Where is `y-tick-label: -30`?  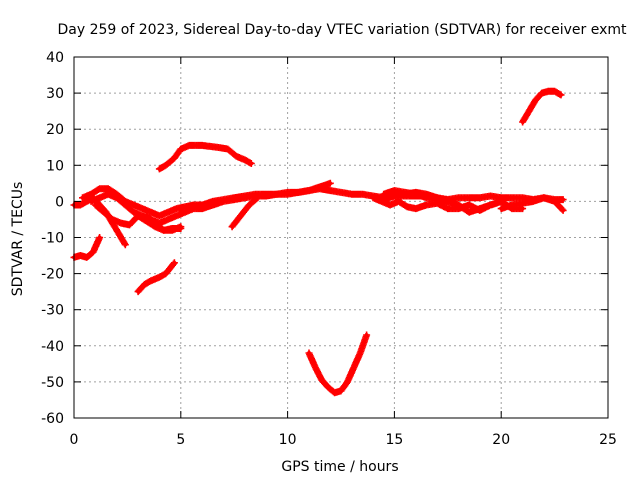
y-tick-label: -30 is located at coordinates (52, 311).